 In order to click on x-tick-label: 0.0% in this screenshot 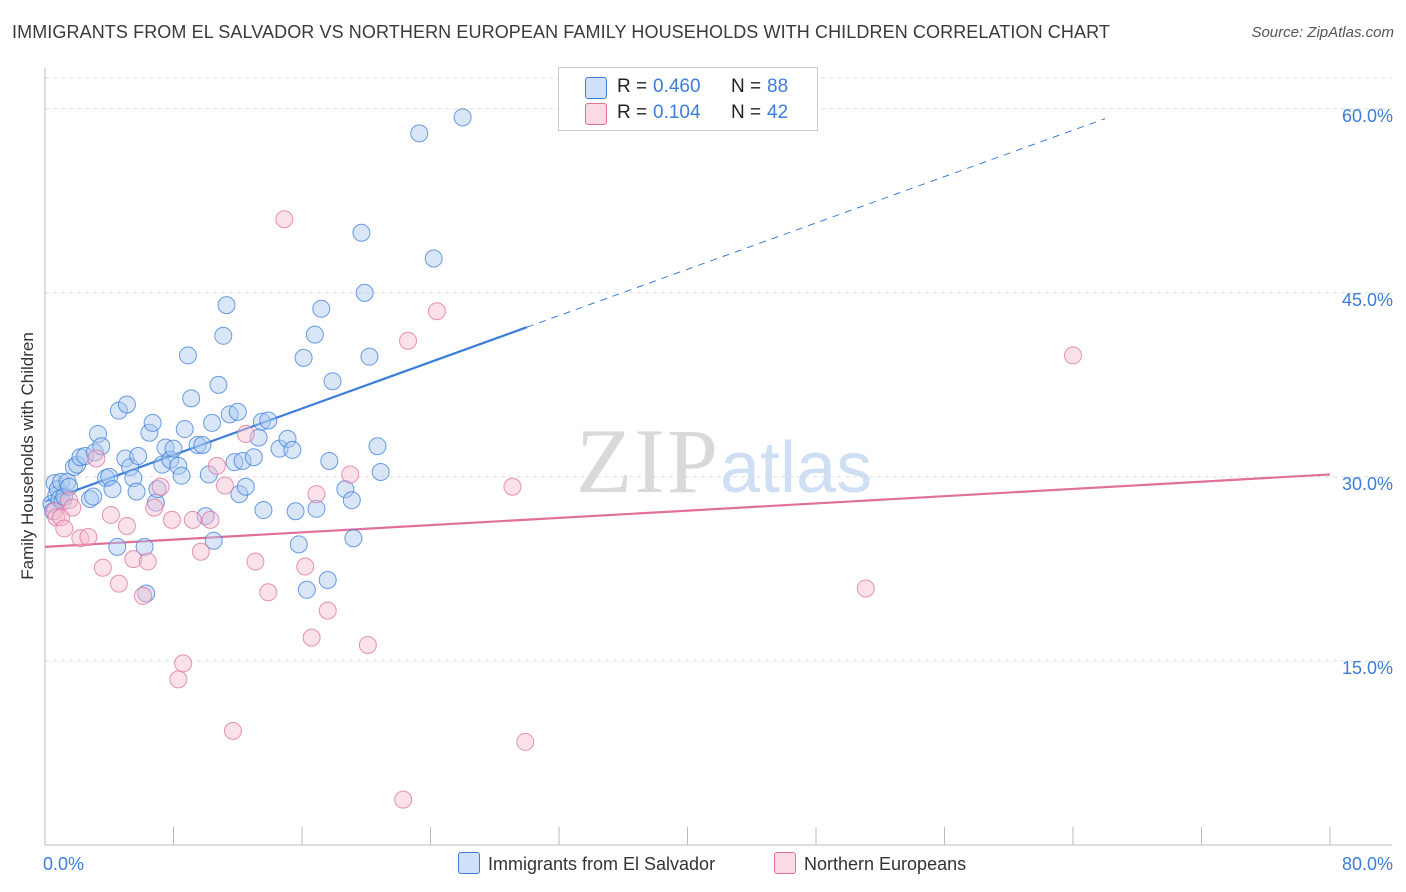, I will do `click(63, 864)`.